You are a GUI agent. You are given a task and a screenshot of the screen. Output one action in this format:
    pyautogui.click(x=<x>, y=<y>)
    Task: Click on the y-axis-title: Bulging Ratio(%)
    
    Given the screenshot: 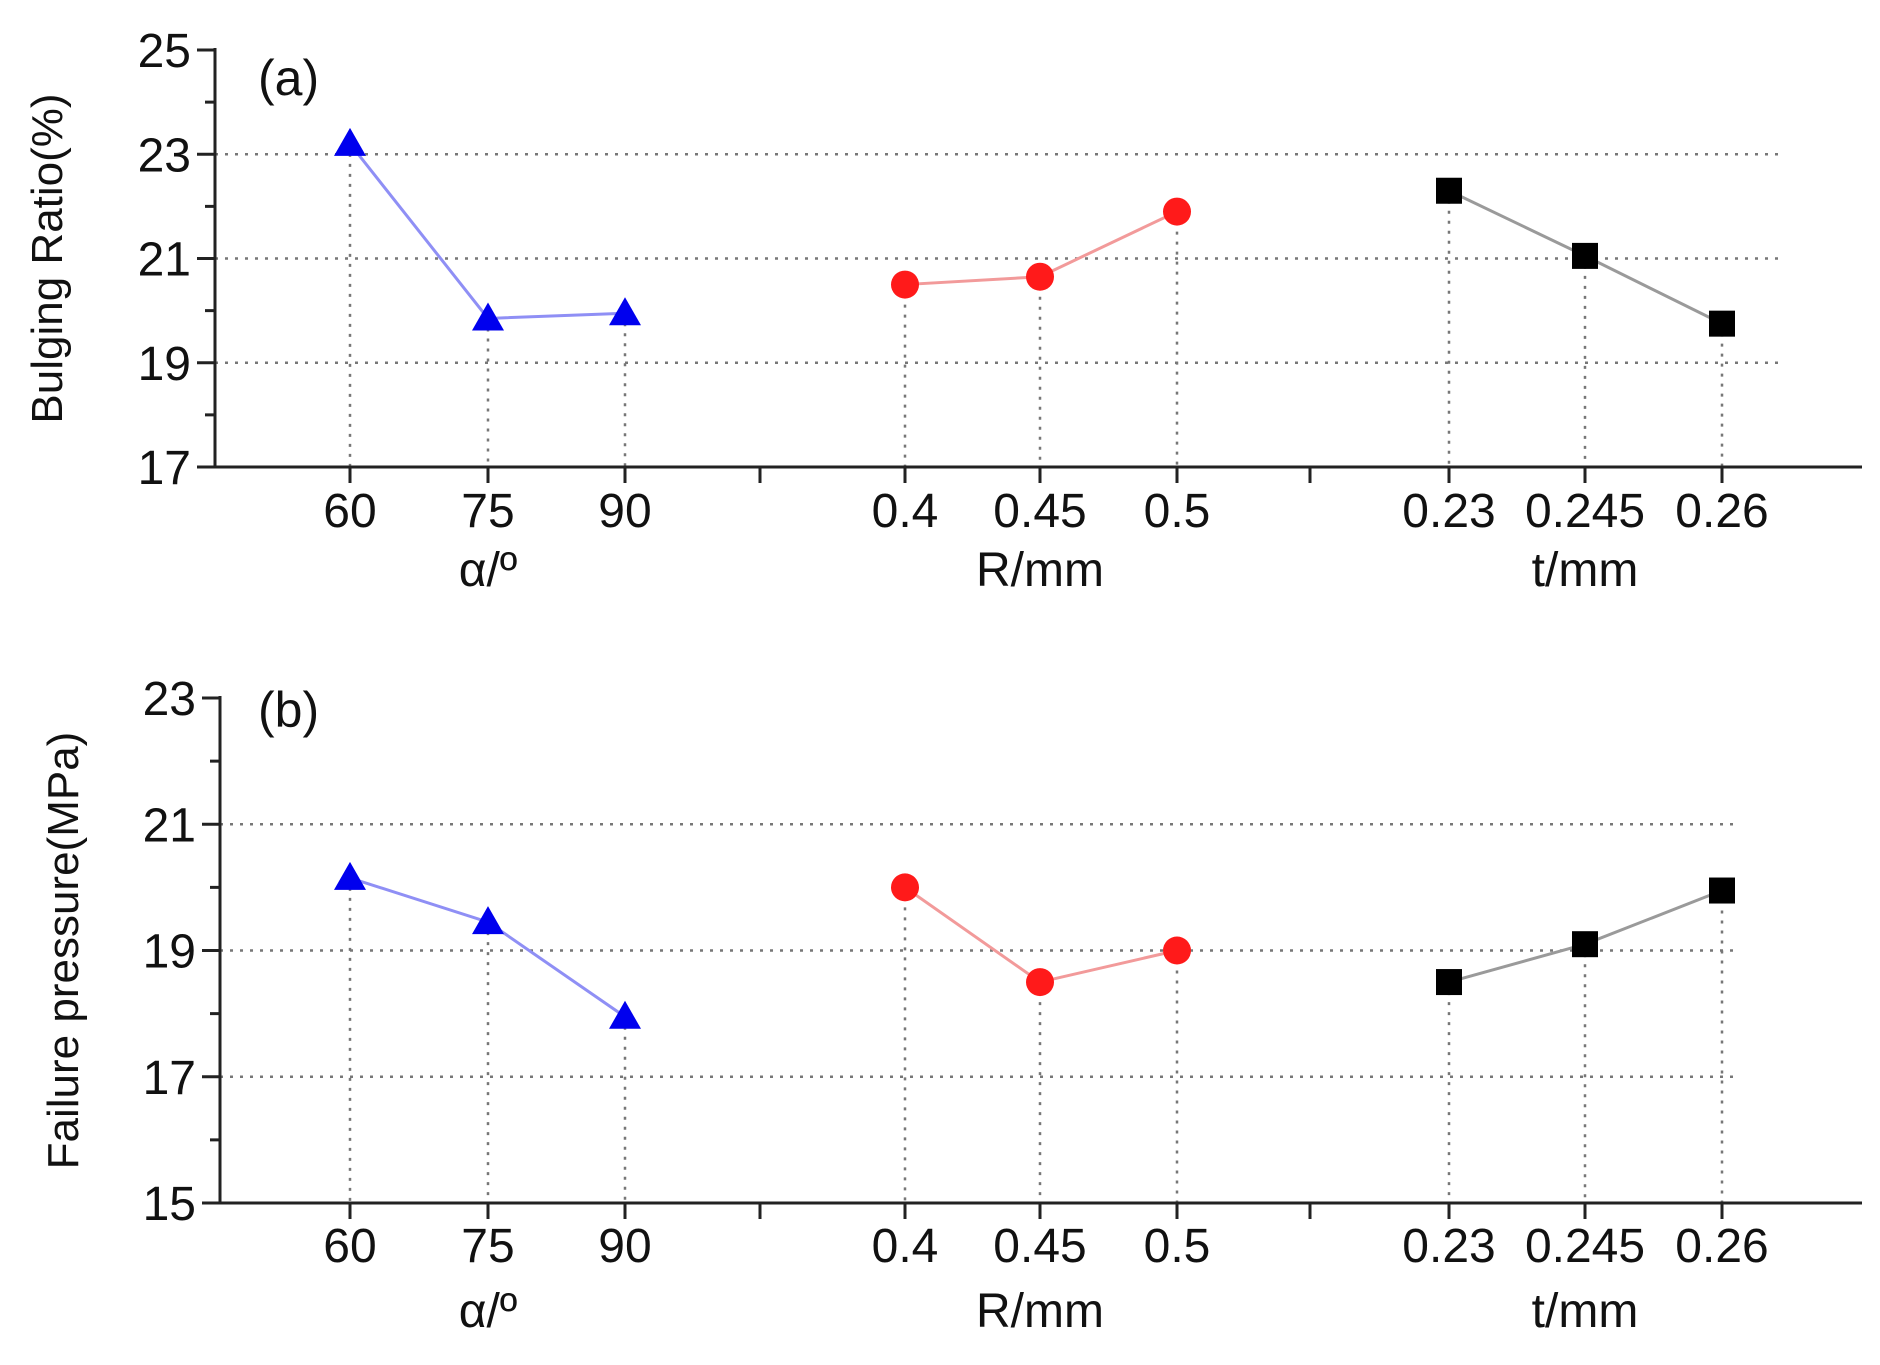 What is the action you would take?
    pyautogui.click(x=47, y=258)
    